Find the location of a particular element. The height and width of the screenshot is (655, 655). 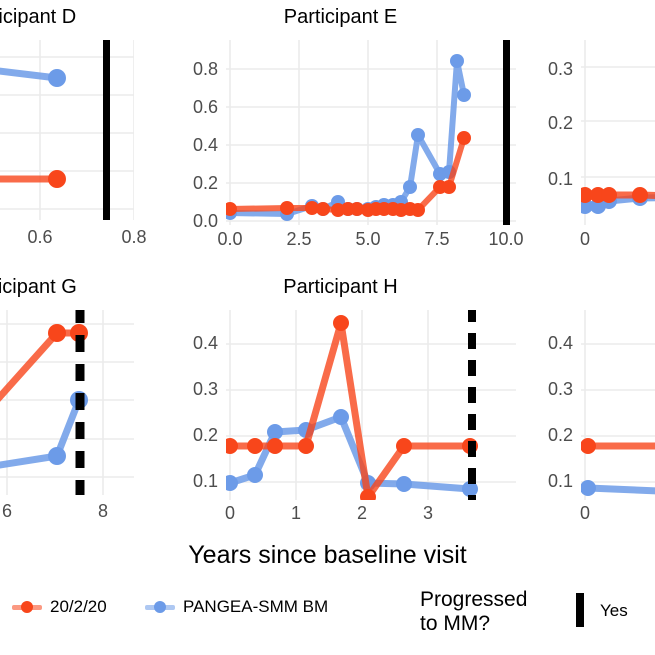

xtick-participant-h-0: 0 is located at coordinates (229, 513).